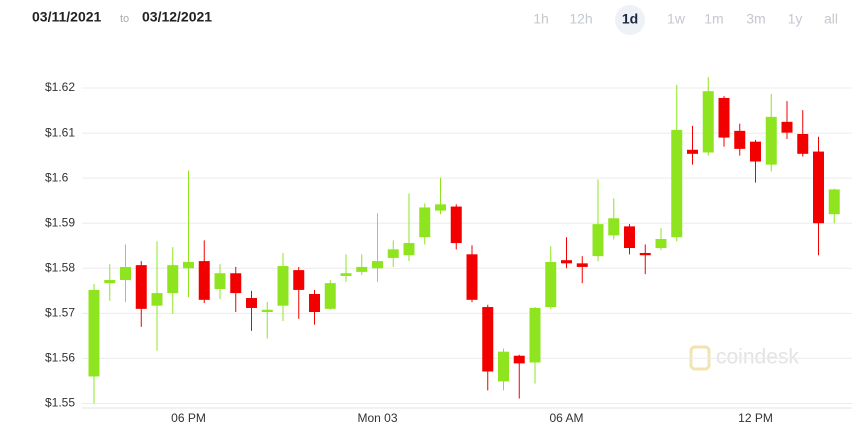 This screenshot has height=440, width=862. What do you see at coordinates (60, 313) in the screenshot?
I see `y-tick-label: $1.57` at bounding box center [60, 313].